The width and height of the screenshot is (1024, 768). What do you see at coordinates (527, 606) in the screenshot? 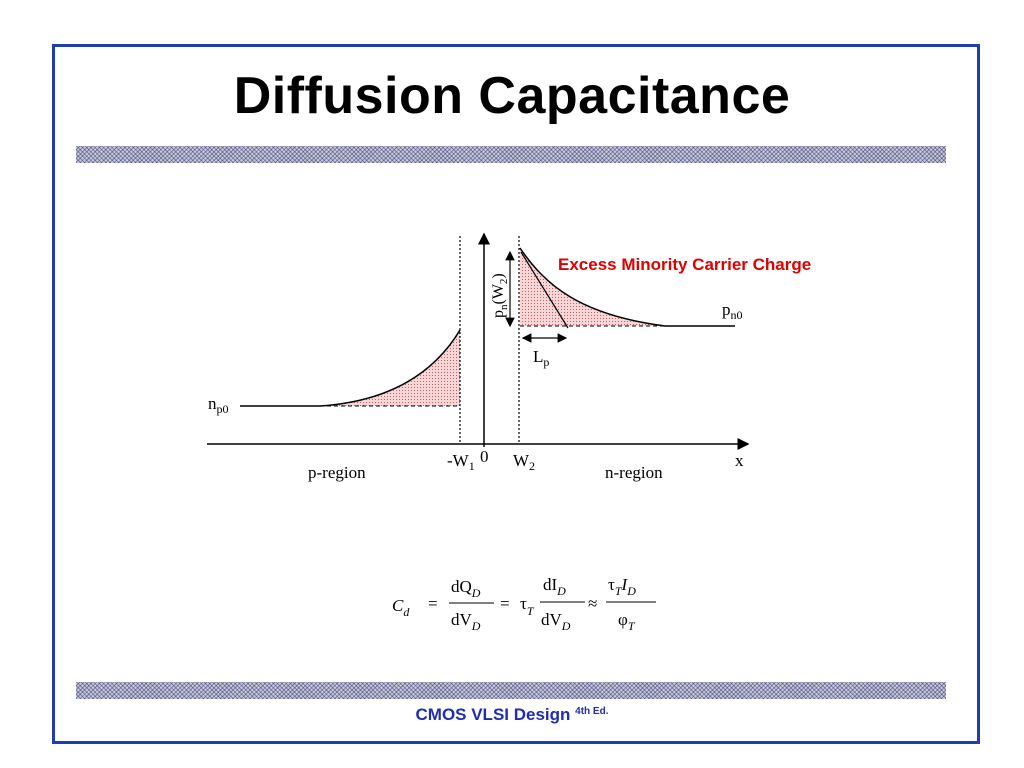
I see `svg-text: τT` at bounding box center [527, 606].